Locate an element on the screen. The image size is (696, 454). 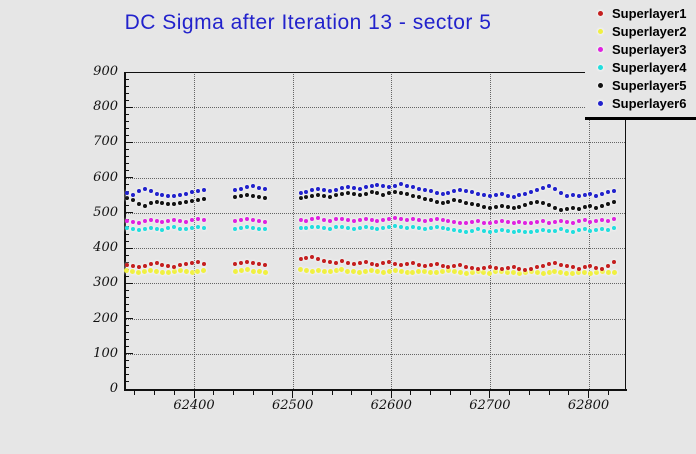
gridline-vertical is located at coordinates (293, 230).